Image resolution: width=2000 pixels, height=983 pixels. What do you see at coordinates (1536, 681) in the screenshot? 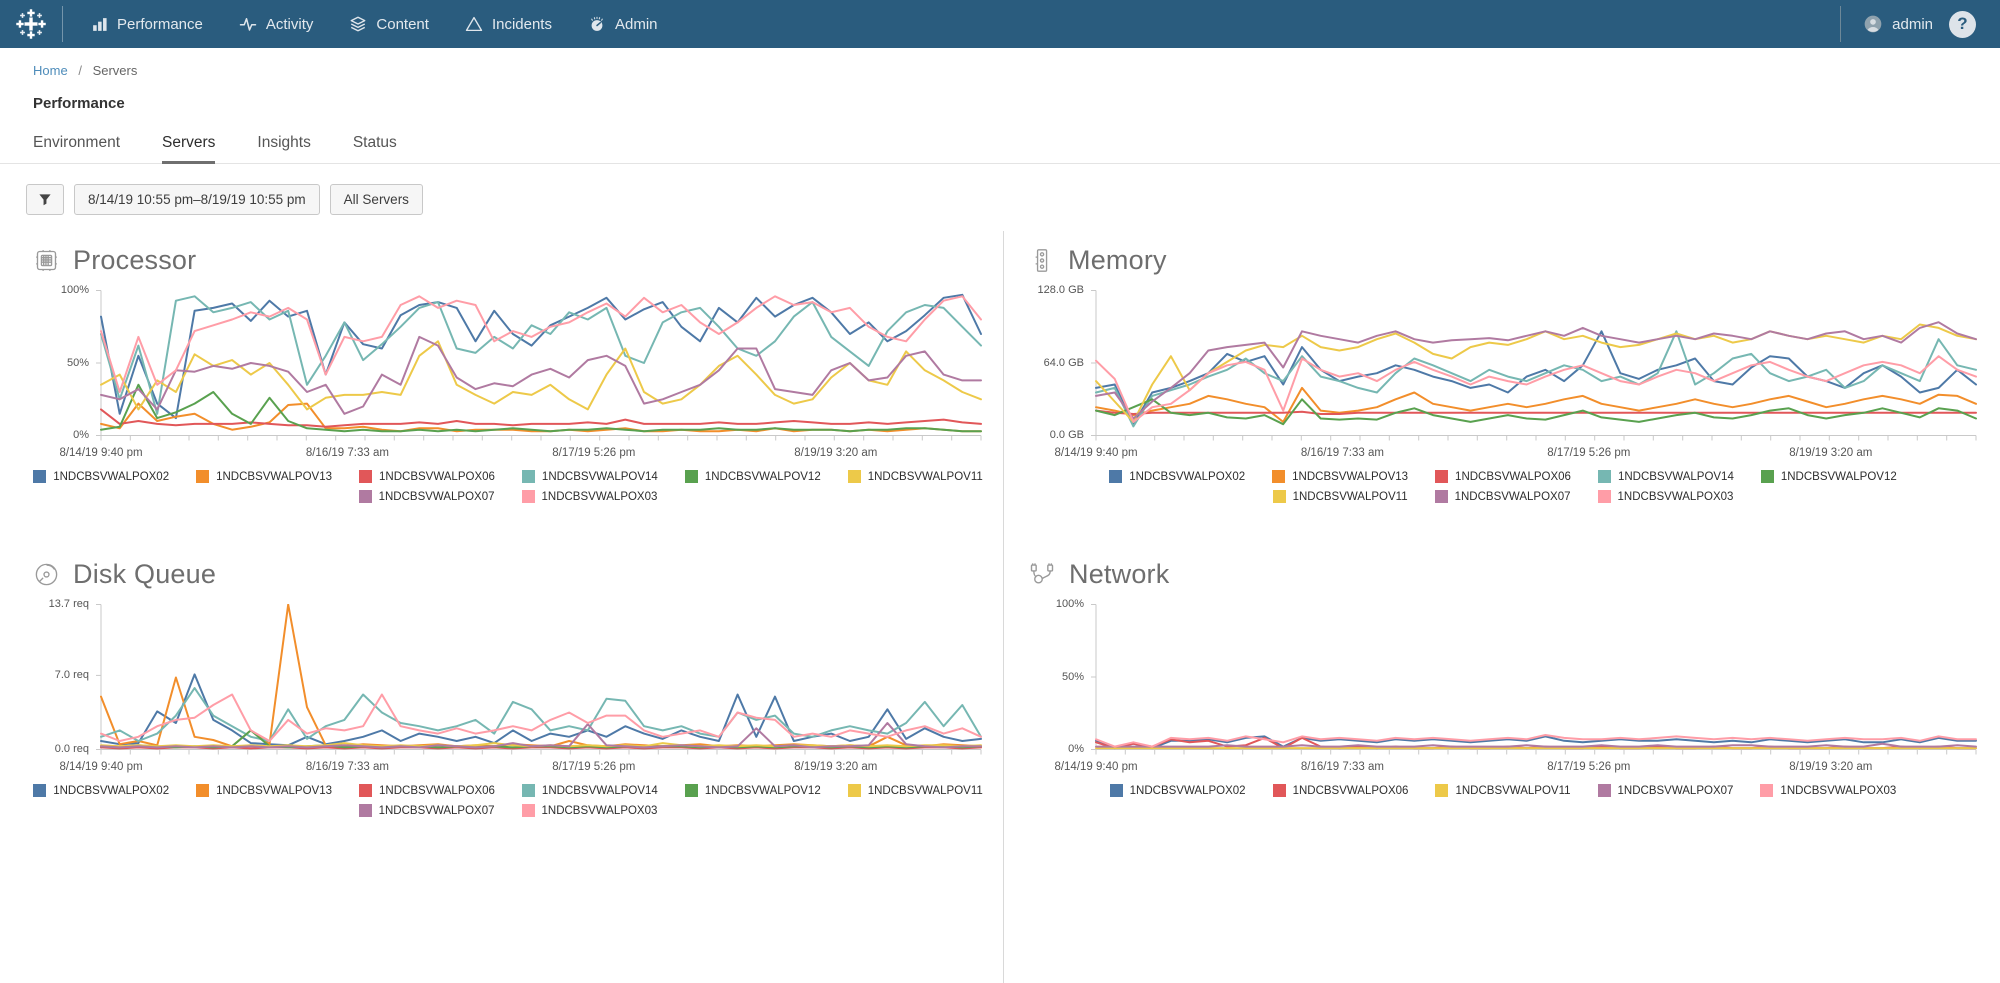
I see `network-plot` at bounding box center [1536, 681].